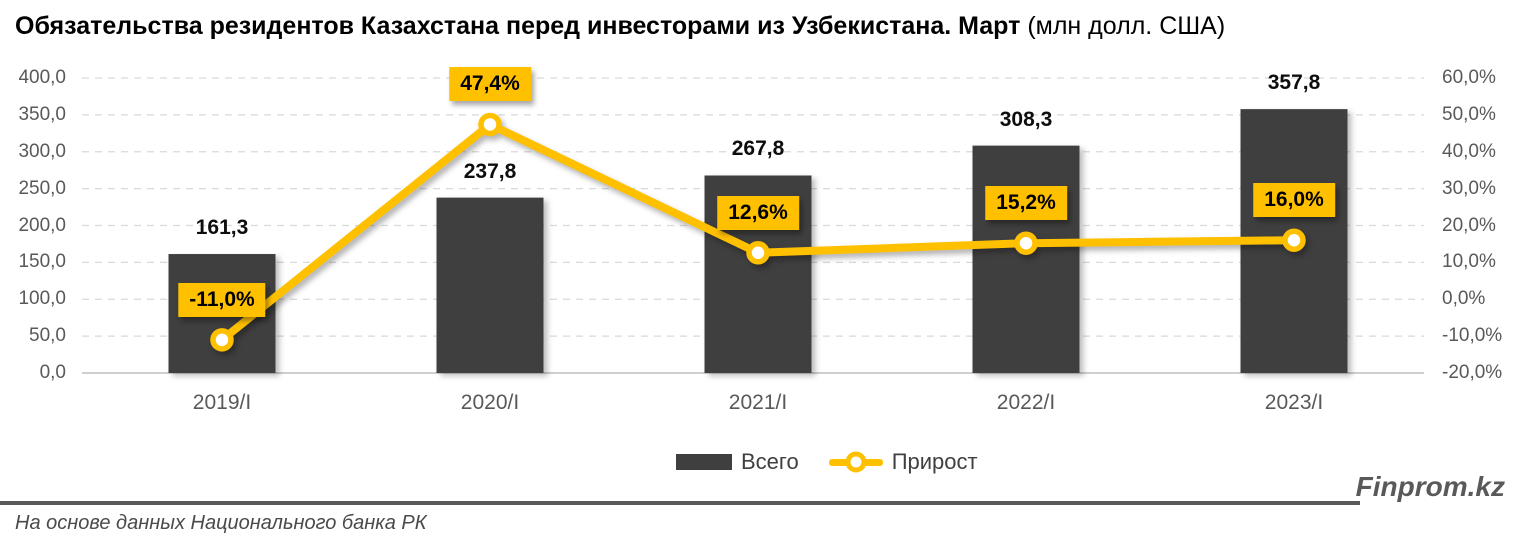 The image size is (1515, 547). What do you see at coordinates (934, 461) in the screenshot?
I see `legend-line-label: Прирост` at bounding box center [934, 461].